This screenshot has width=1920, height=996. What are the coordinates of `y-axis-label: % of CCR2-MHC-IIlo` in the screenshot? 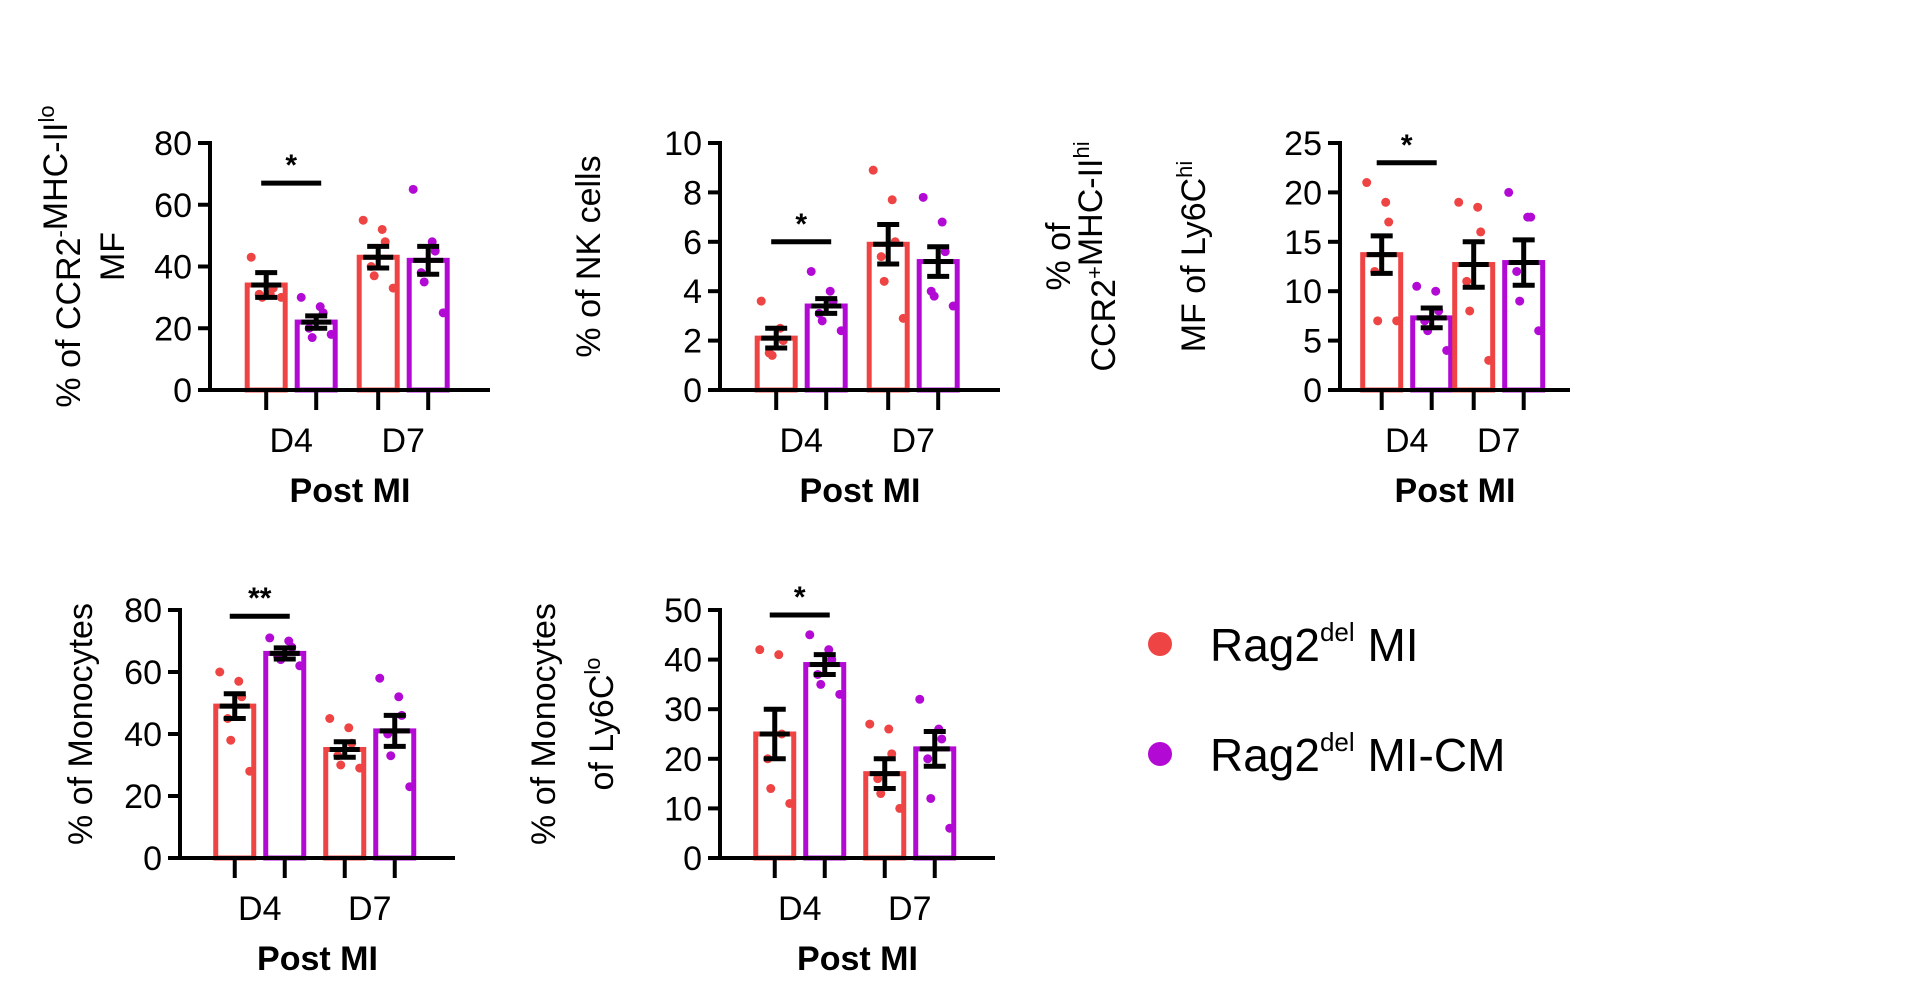 It's located at (61, 256).